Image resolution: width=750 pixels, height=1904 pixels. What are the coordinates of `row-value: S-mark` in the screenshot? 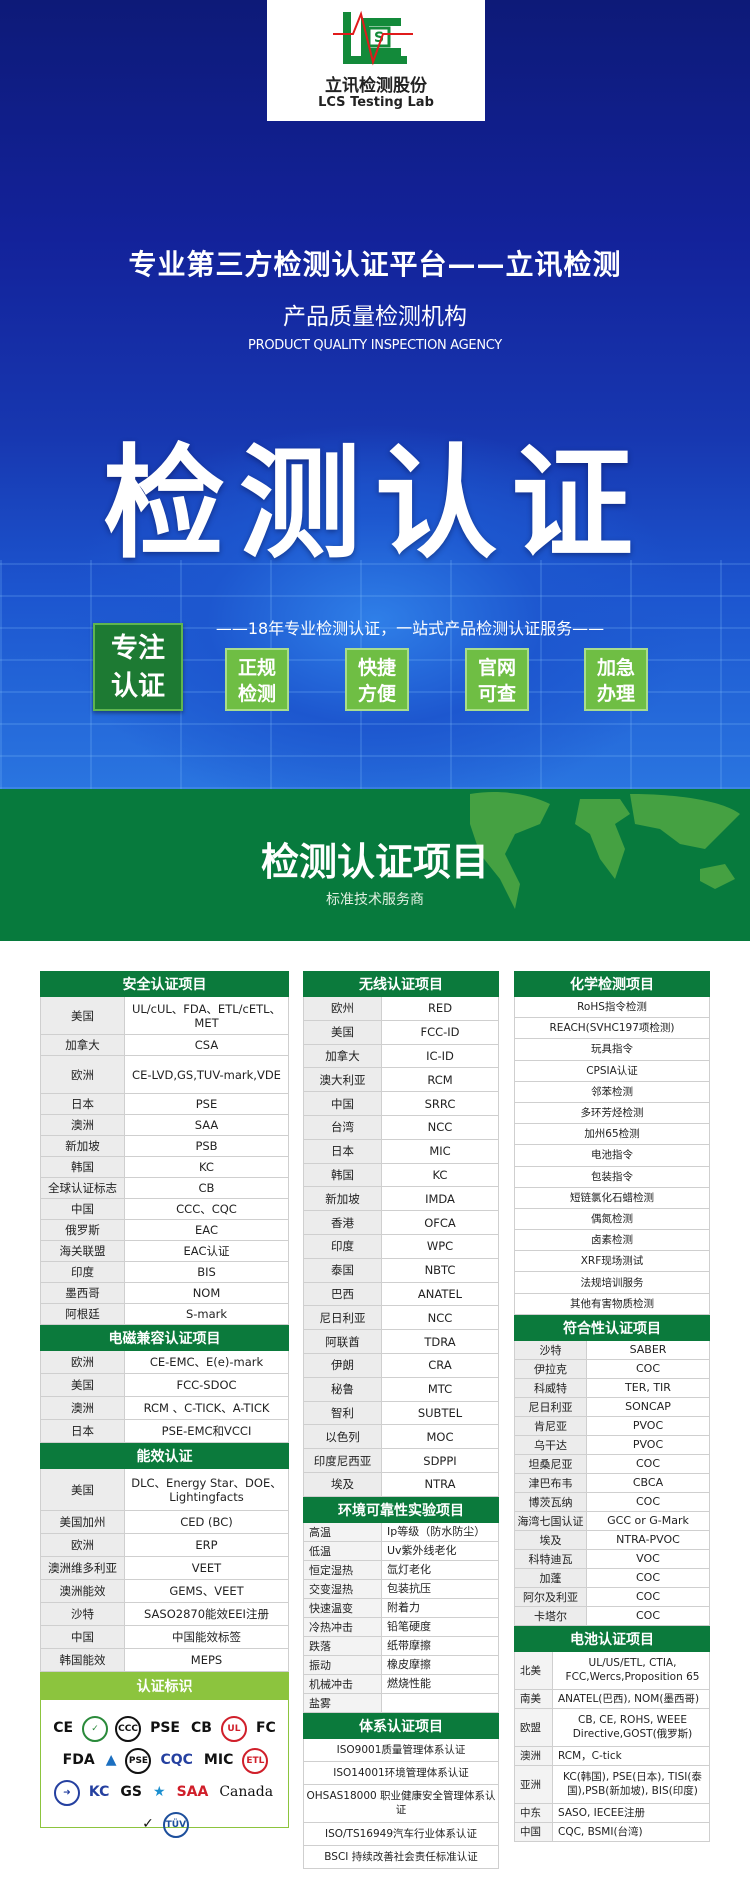 It's located at (206, 1314).